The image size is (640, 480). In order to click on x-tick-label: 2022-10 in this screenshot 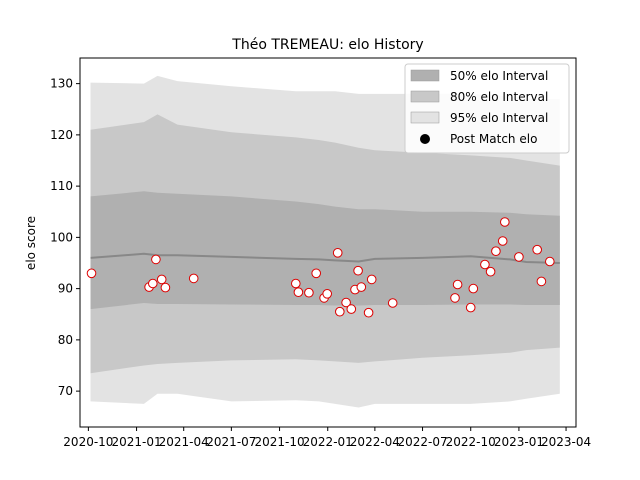, I will do `click(471, 442)`.